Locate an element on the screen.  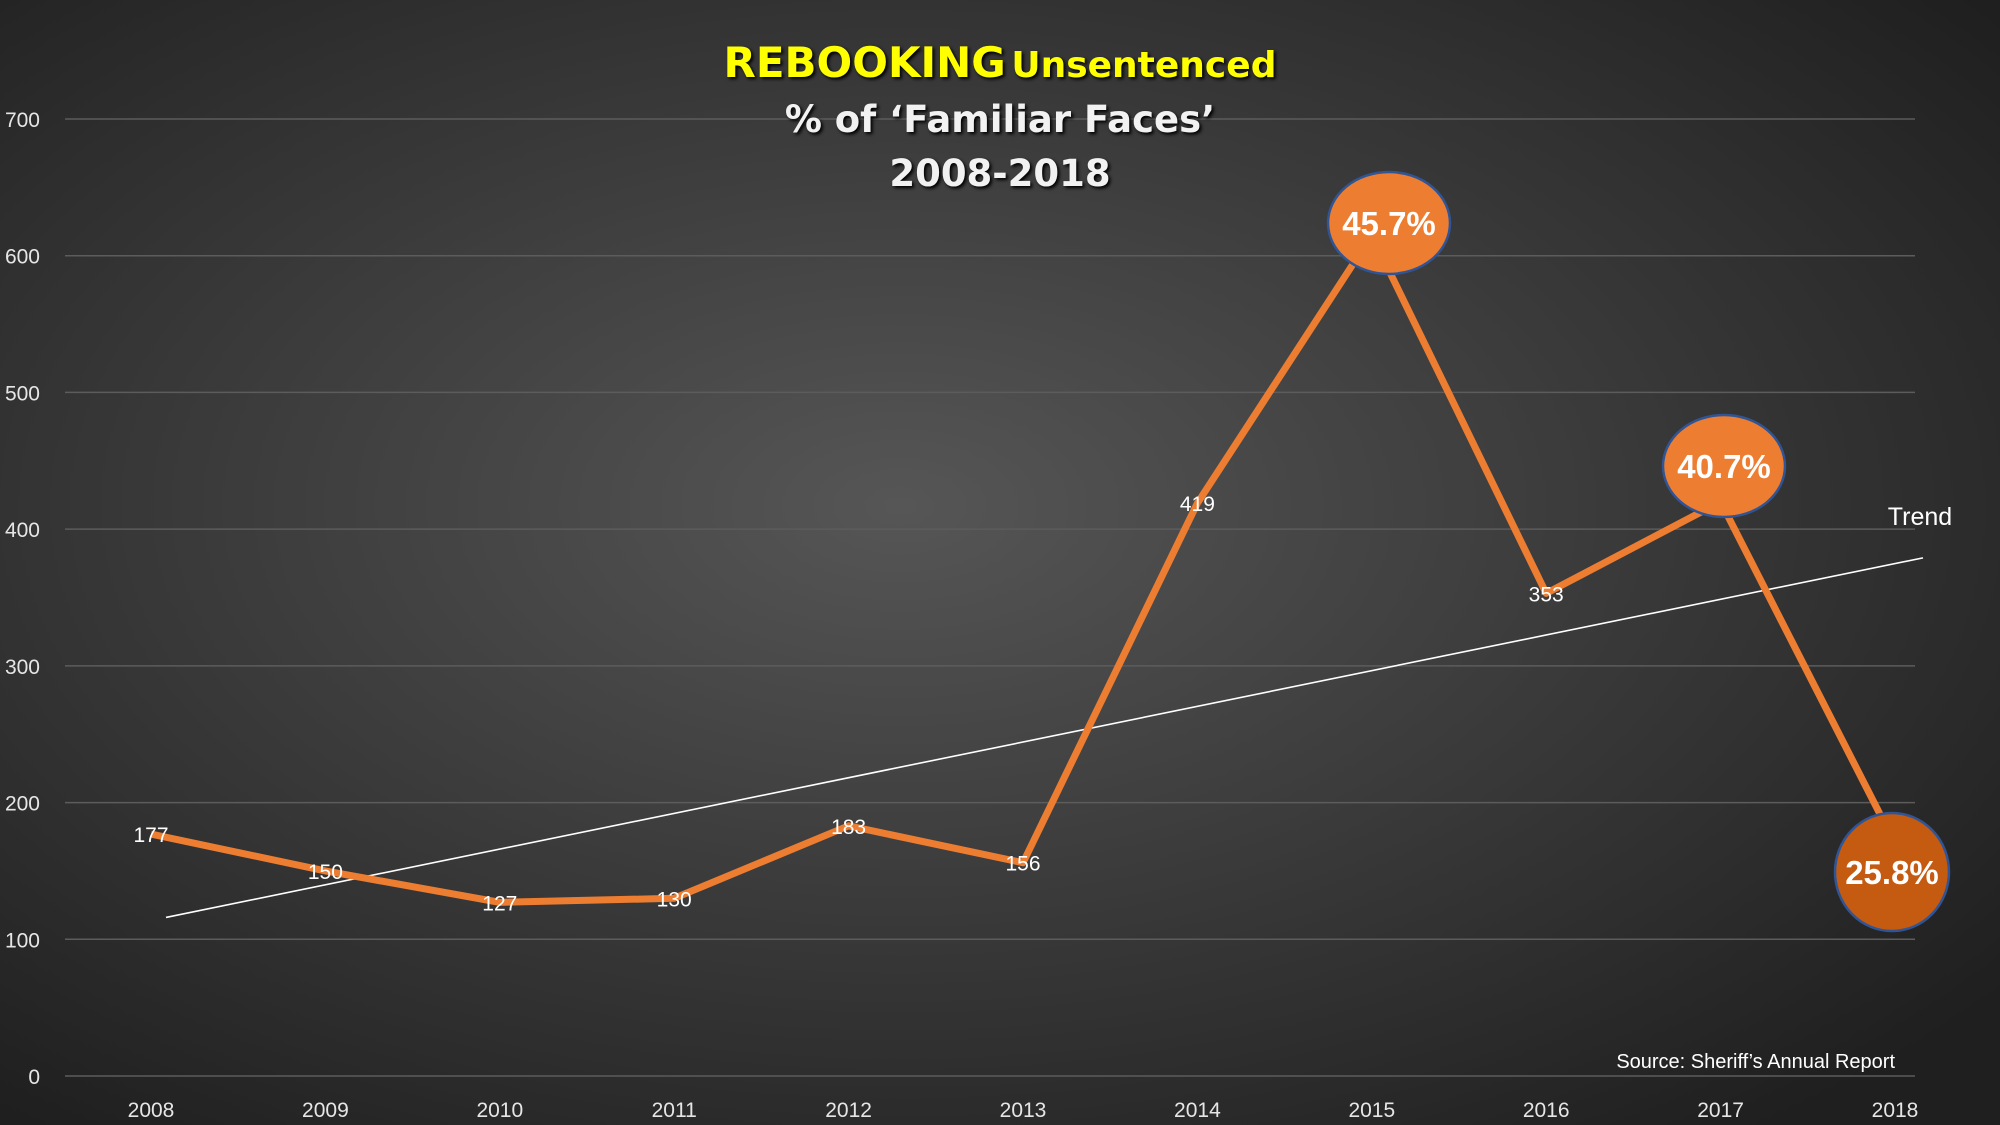
chart-subtitle: % of ‘Familiar Faces’ is located at coordinates (1000, 119).